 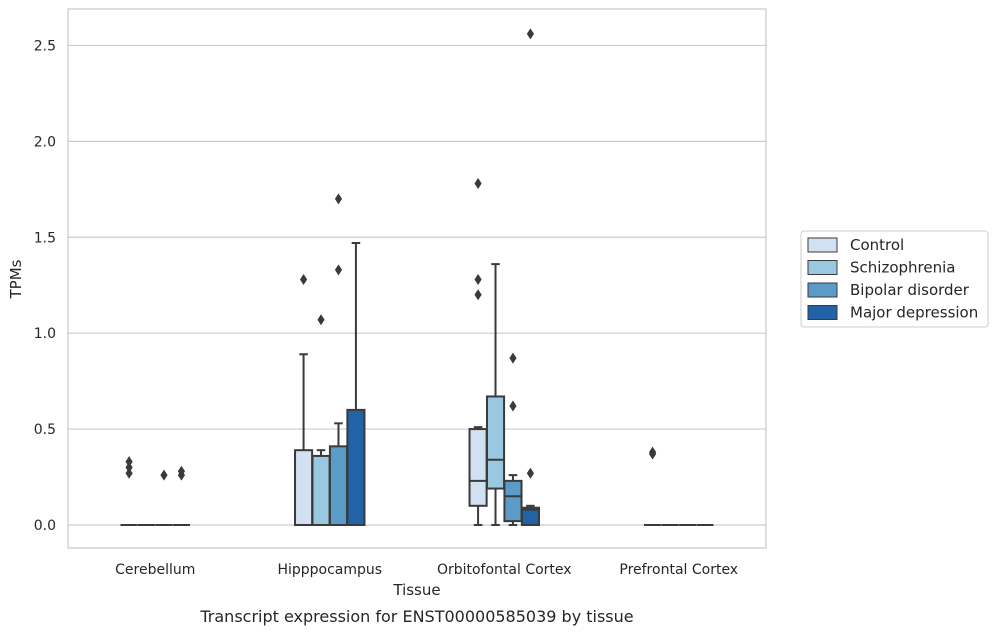 What do you see at coordinates (45, 46) in the screenshot?
I see `y-tick-label: 2.5` at bounding box center [45, 46].